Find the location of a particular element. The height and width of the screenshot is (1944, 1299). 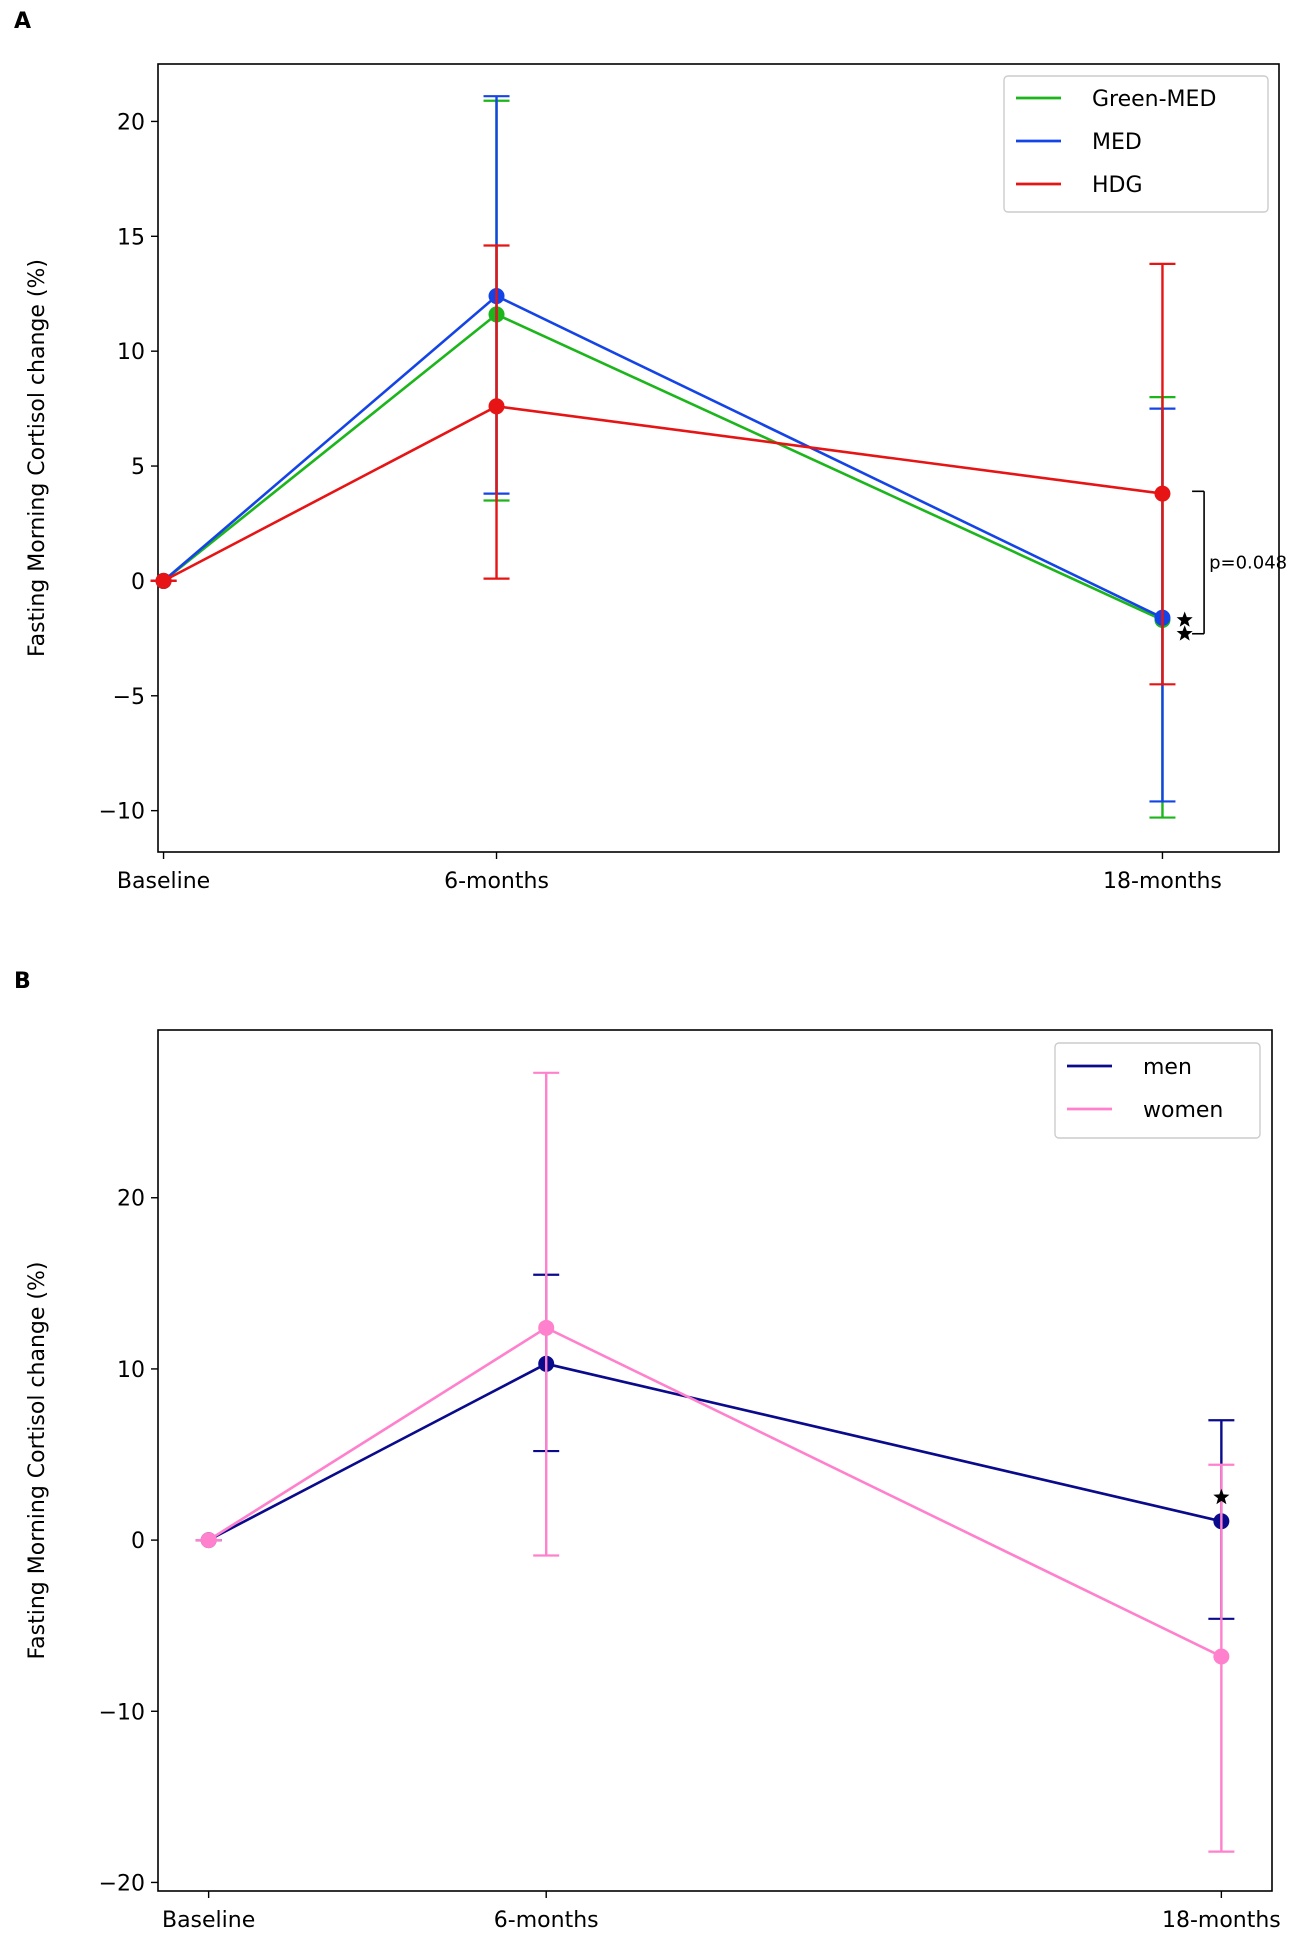

legend-box is located at coordinates (1136, 144).